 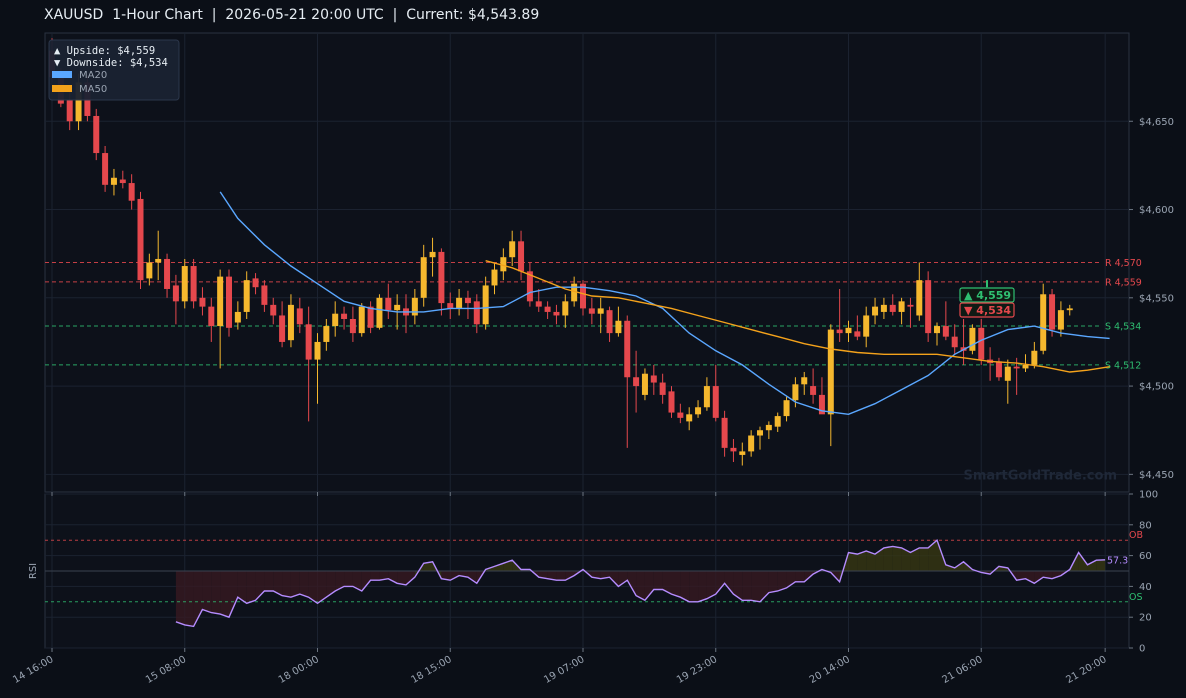 I want to click on level-label: S 4,512, so click(x=1123, y=365).